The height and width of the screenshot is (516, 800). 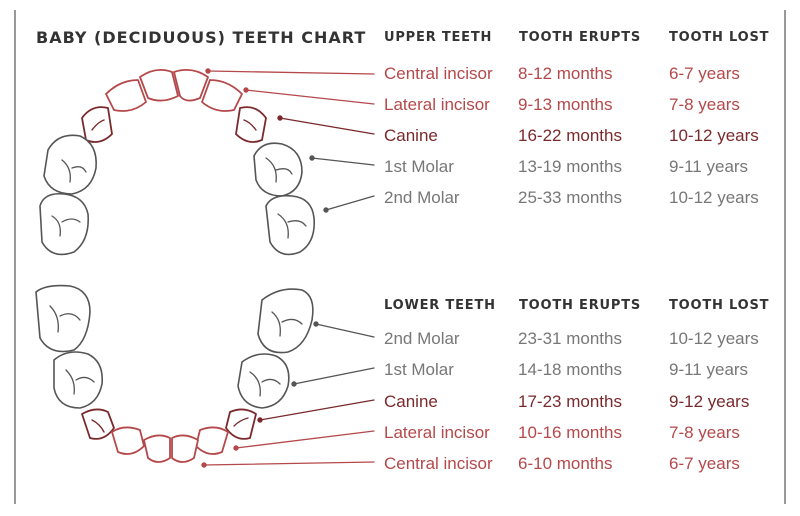 I want to click on lower-row-3-tooth: Canine, so click(x=411, y=401).